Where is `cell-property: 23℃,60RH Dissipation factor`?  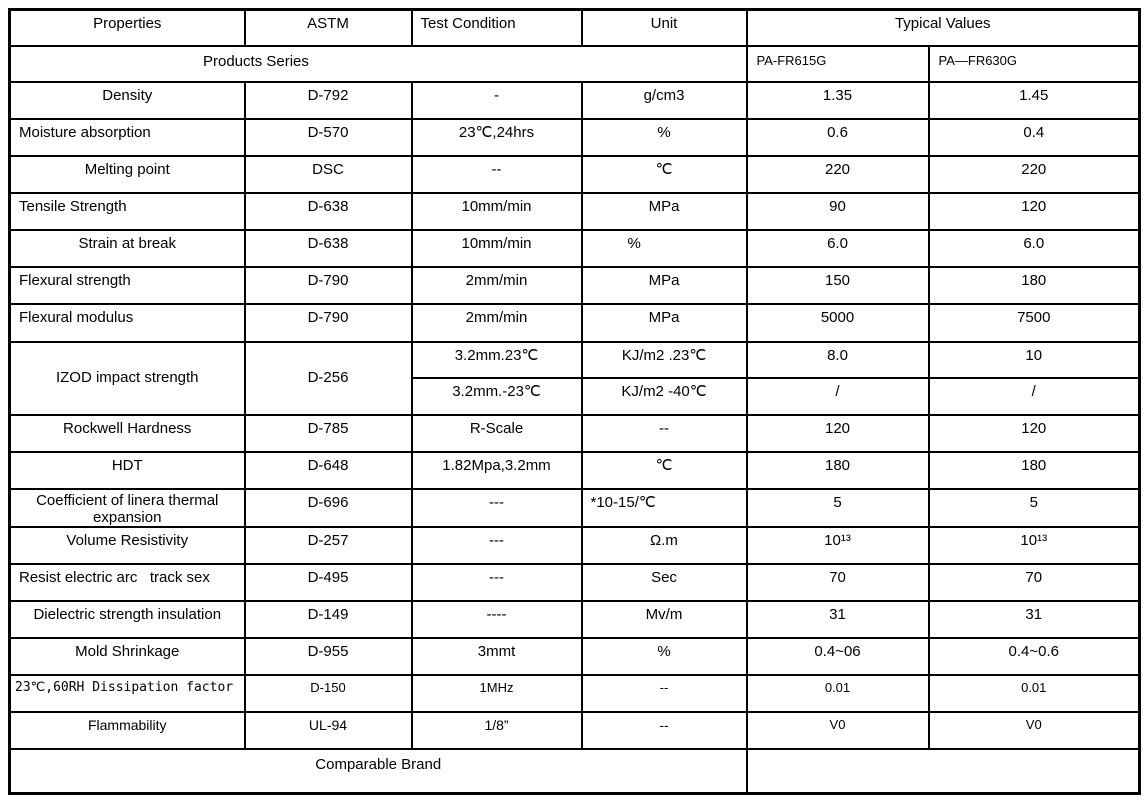
cell-property: 23℃,60RH Dissipation factor is located at coordinates (127, 693).